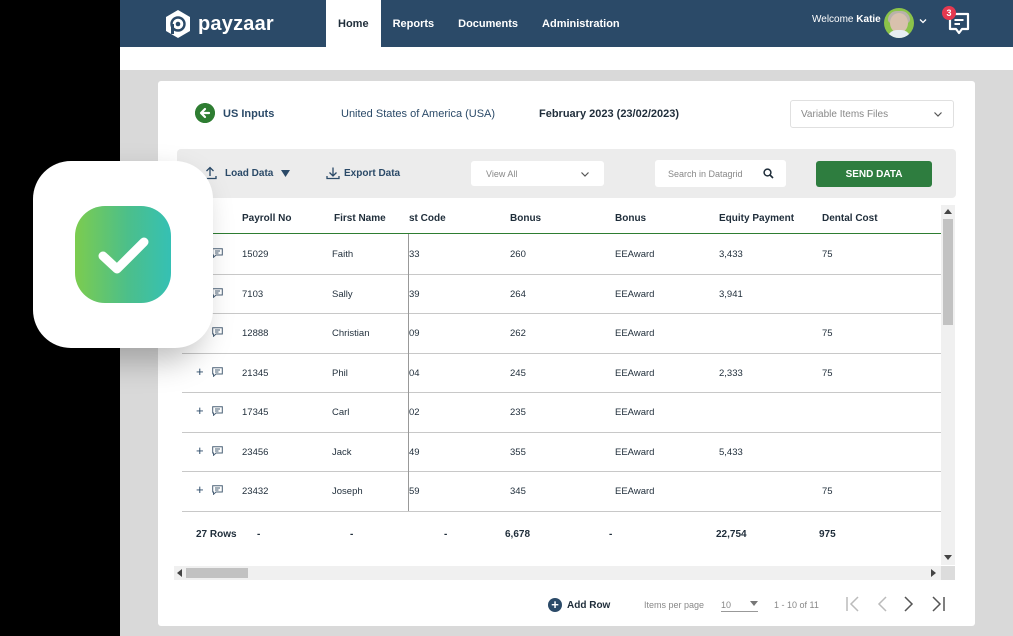 The height and width of the screenshot is (636, 1013). Describe the element at coordinates (563, 373) in the screenshot. I see `table-row: + 21345 Phil 04 245 EEAward 2,333 75` at that location.